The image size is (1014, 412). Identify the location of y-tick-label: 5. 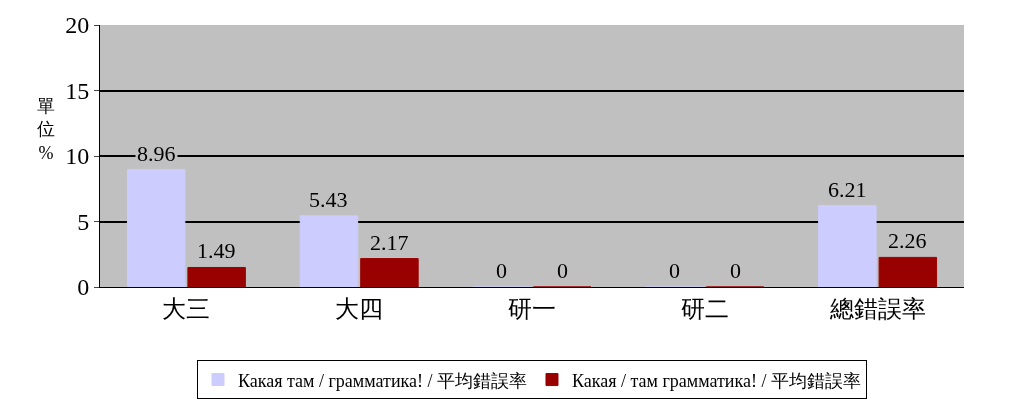
(83, 221).